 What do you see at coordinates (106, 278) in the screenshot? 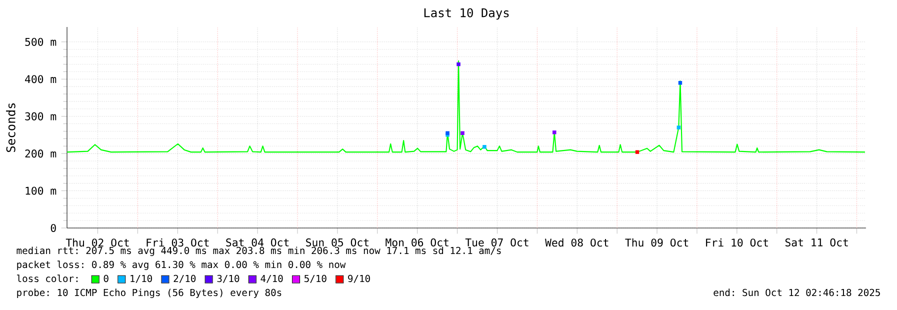
I see `legend-label: 0` at bounding box center [106, 278].